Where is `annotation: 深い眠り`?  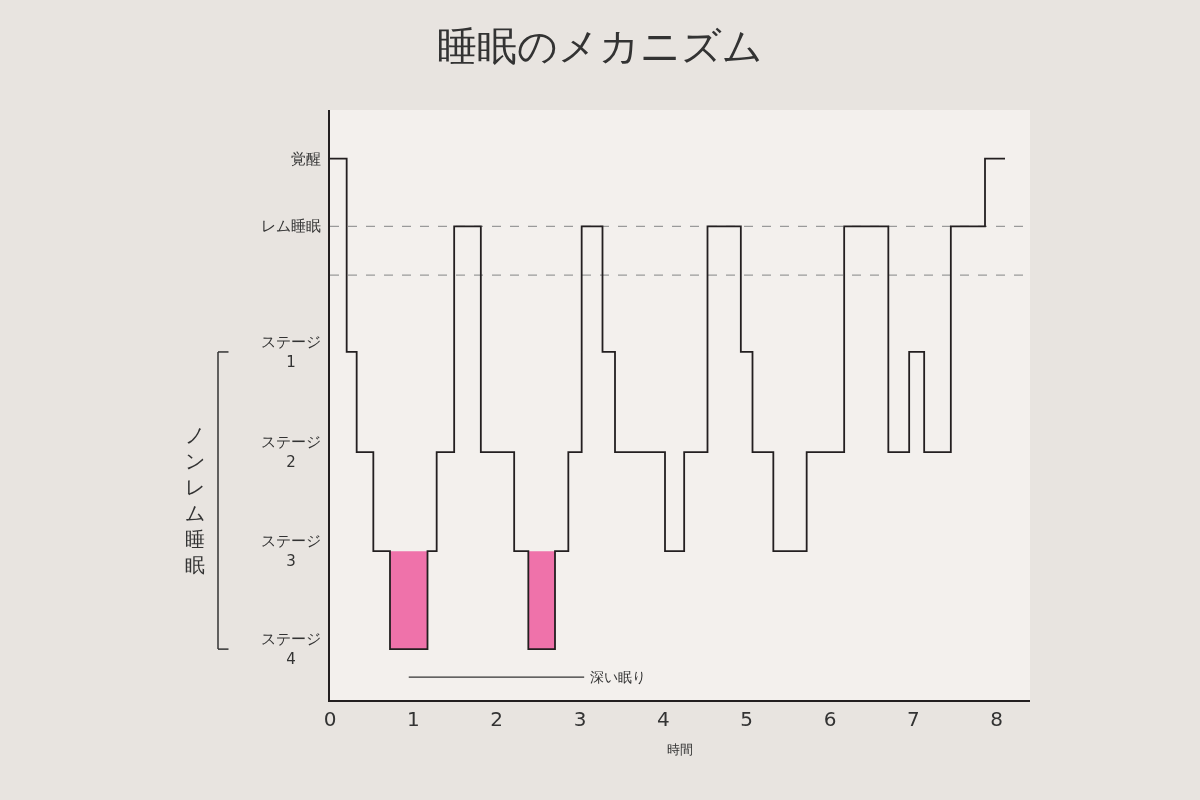 annotation: 深い眠り is located at coordinates (618, 677).